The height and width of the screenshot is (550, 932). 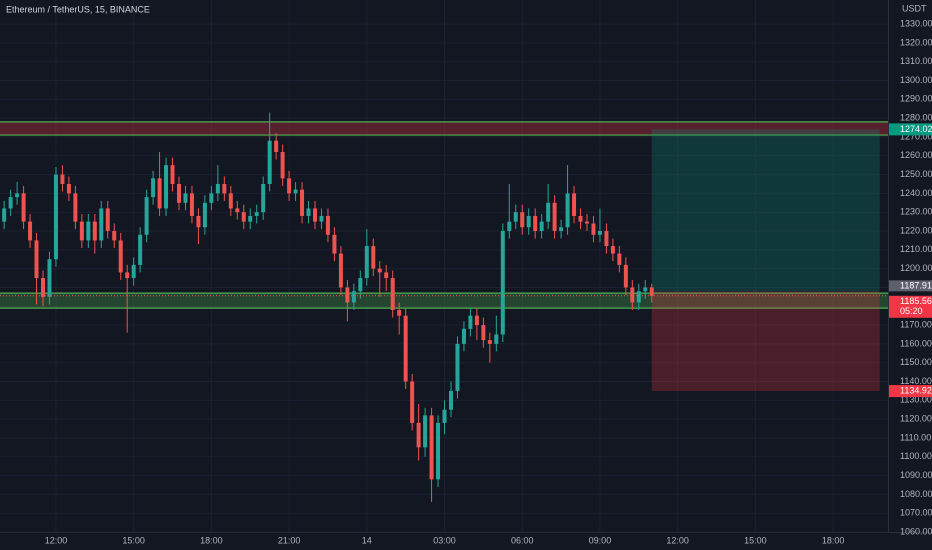 I want to click on y-tick-label: 1250.00, so click(x=916, y=174).